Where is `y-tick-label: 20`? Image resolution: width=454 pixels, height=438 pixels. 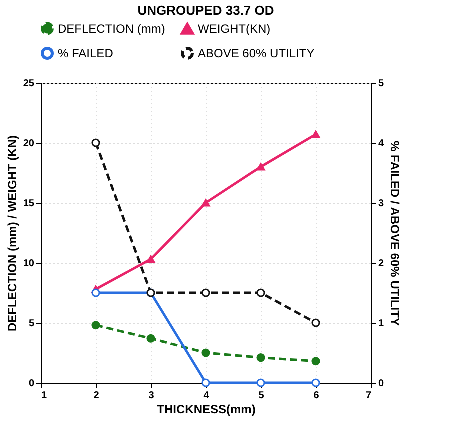
y-tick-label: 20 is located at coordinates (29, 144).